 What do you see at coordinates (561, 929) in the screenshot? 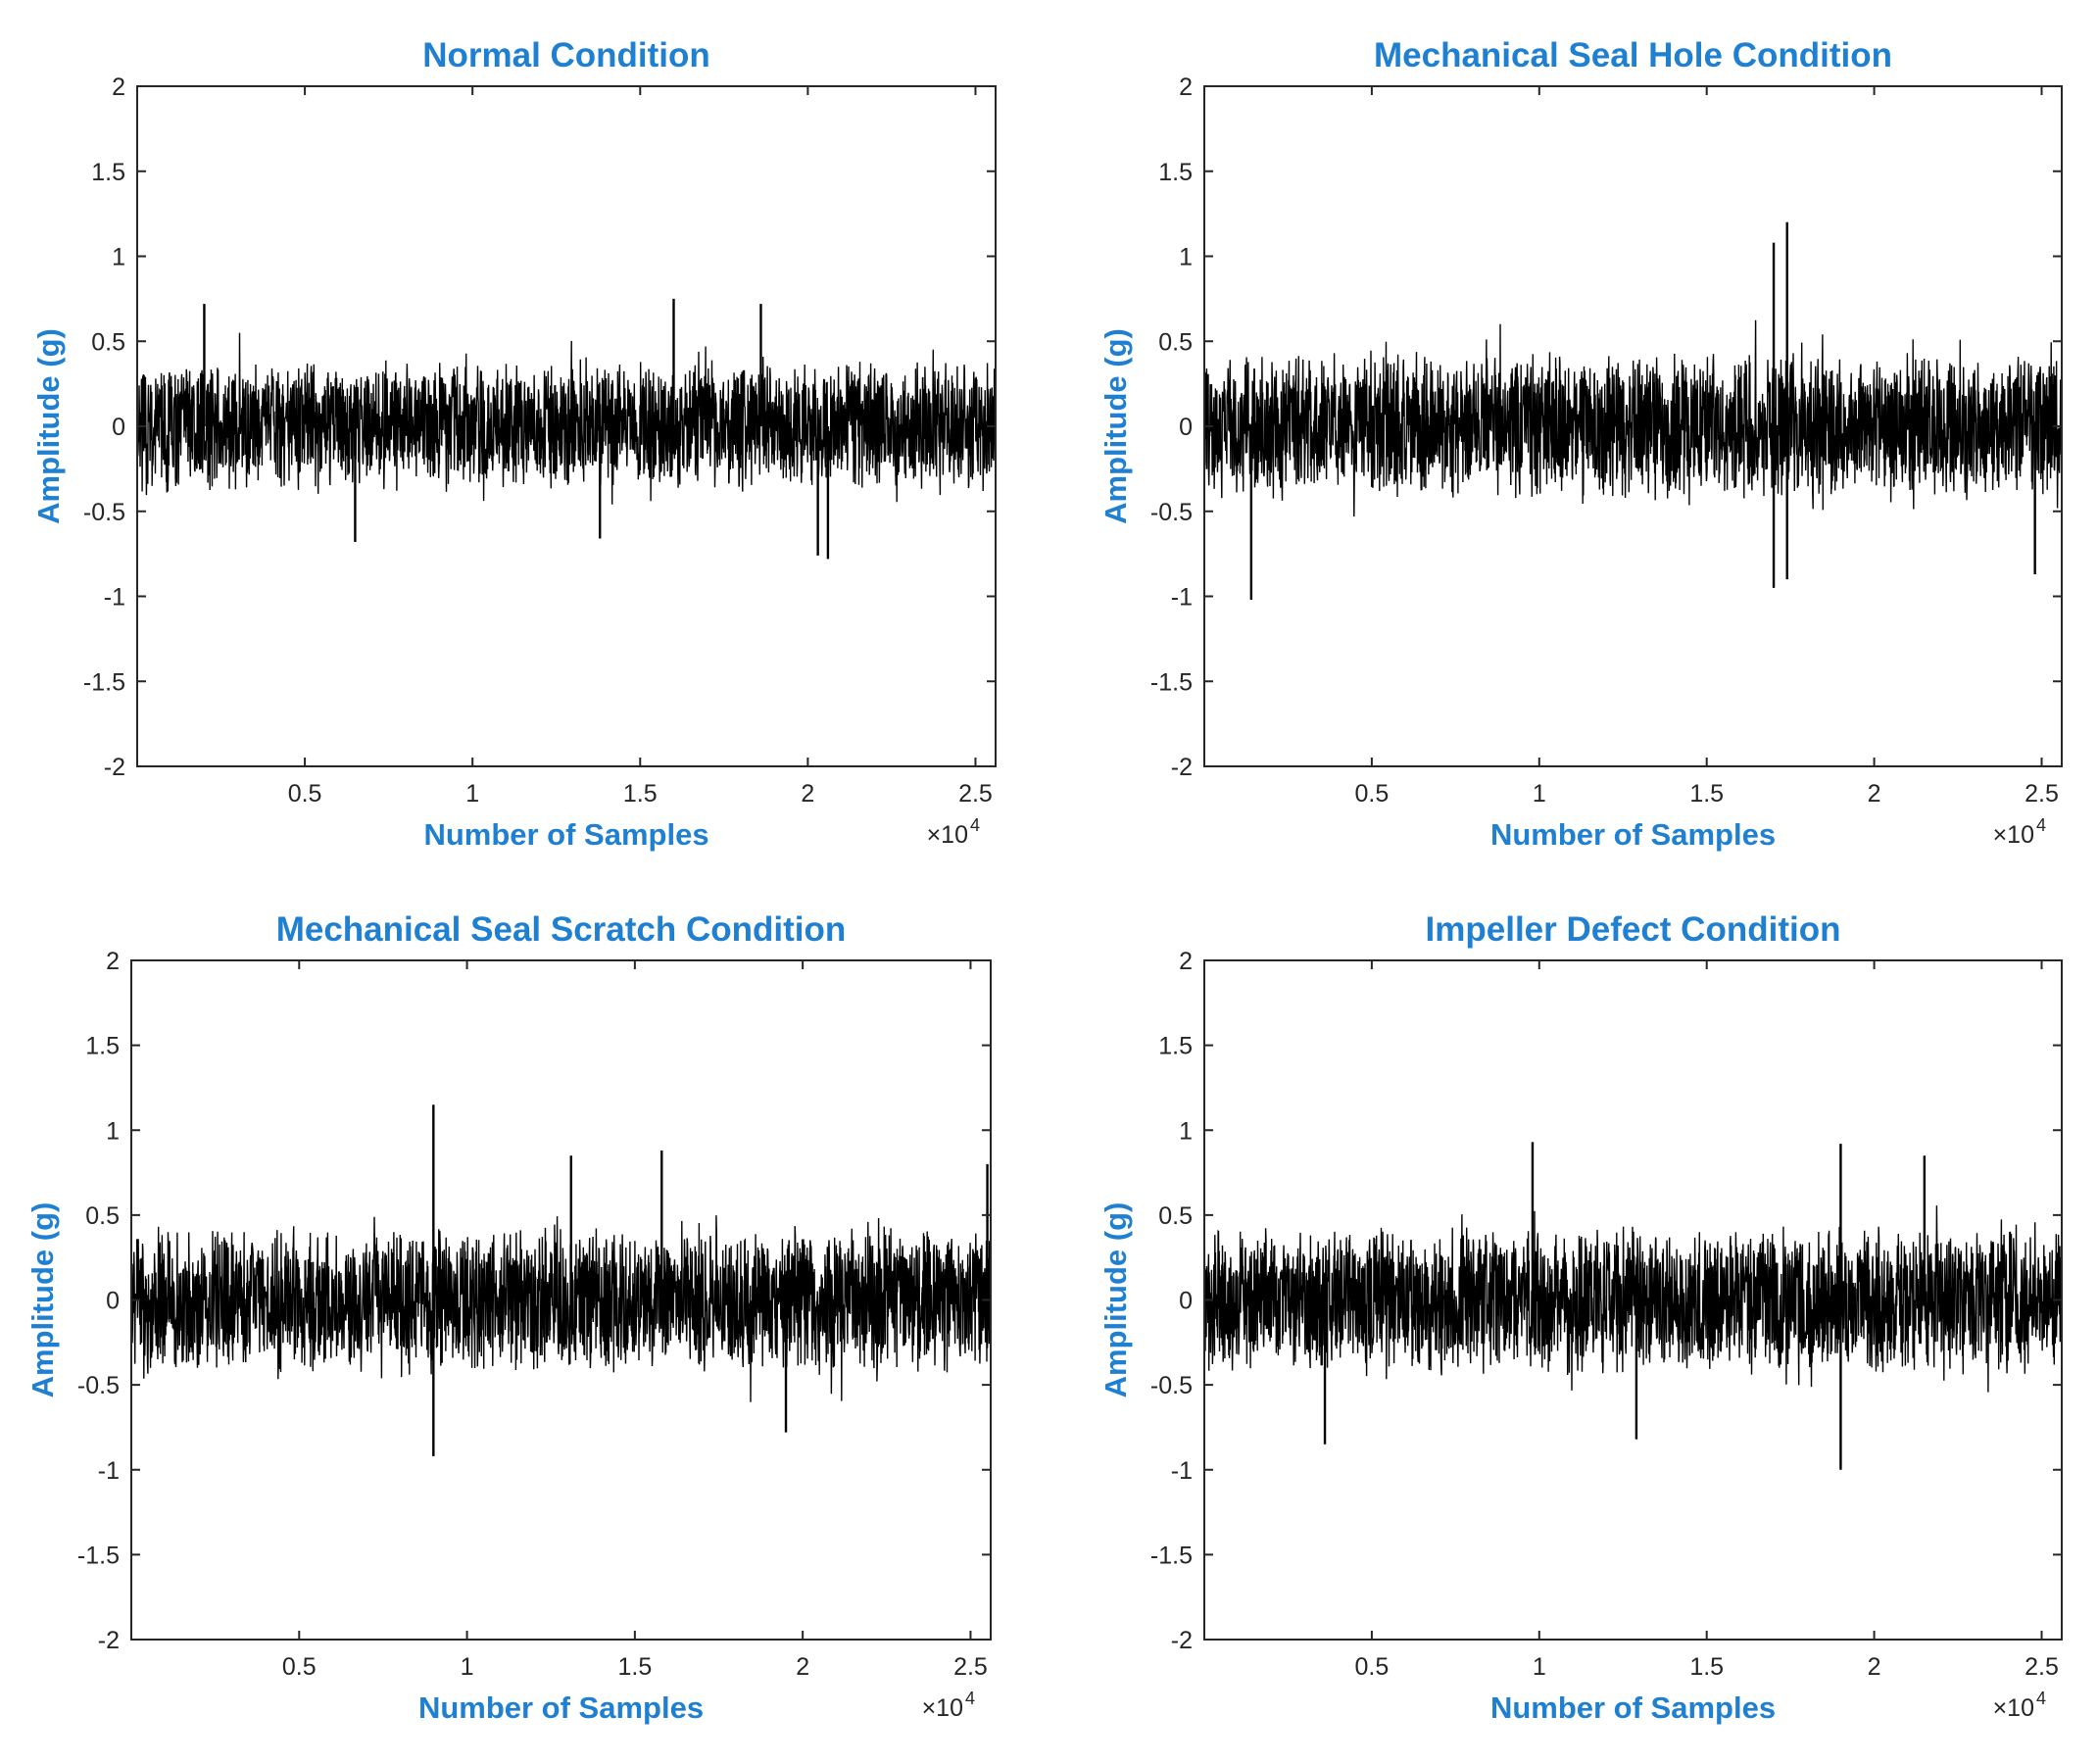
I see `panel-title: Mechanical Seal Scratch Condition` at bounding box center [561, 929].